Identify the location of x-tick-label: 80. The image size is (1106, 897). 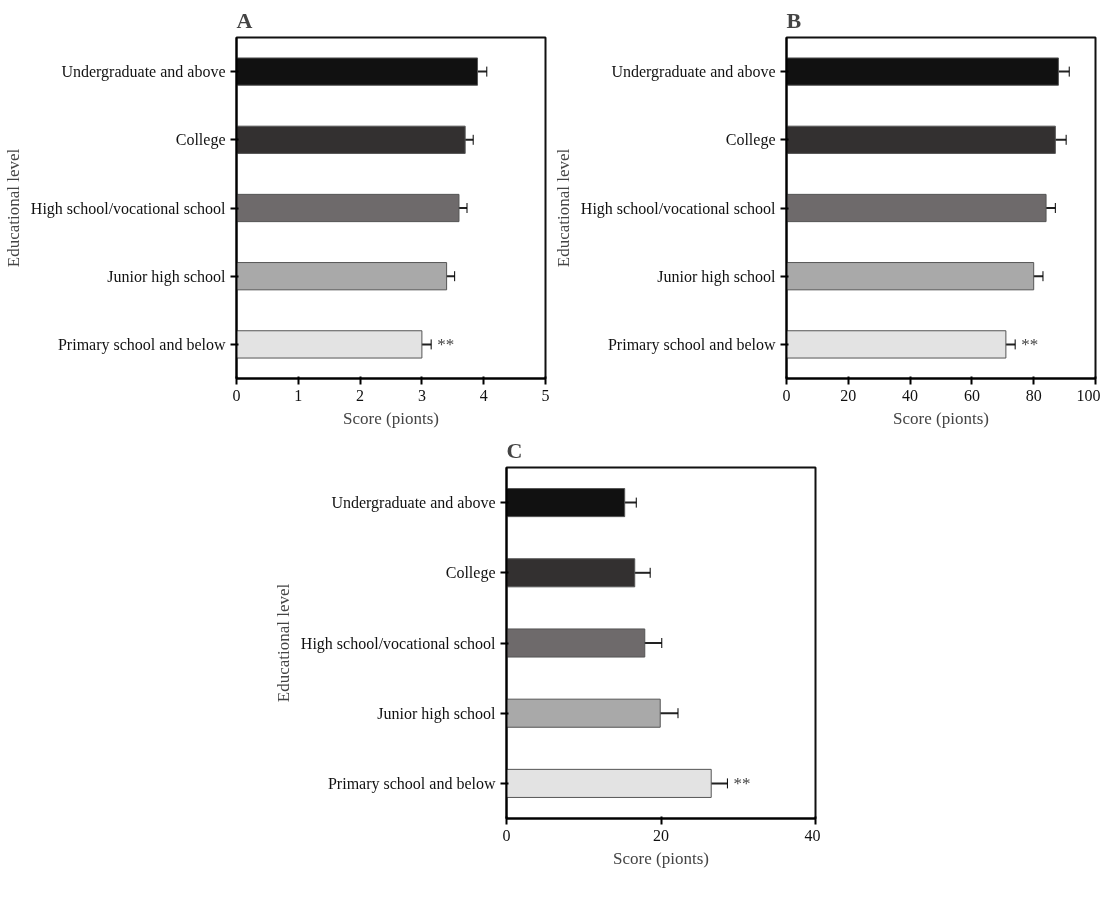
(1033, 395).